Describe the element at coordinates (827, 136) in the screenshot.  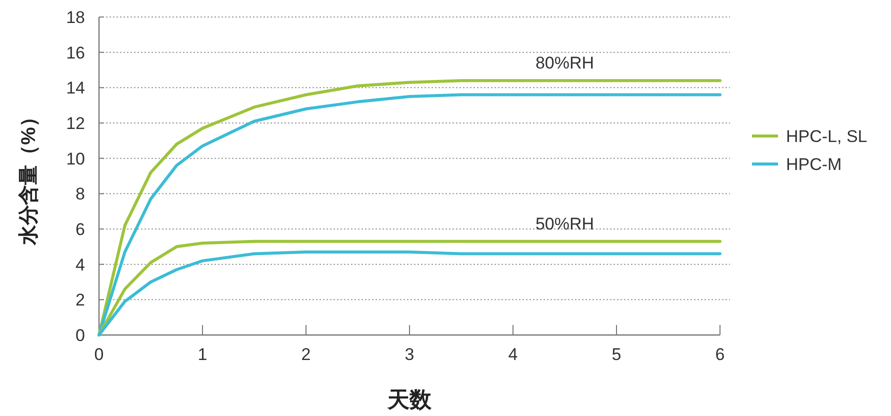
I see `legend-label: HPC-L, SL` at that location.